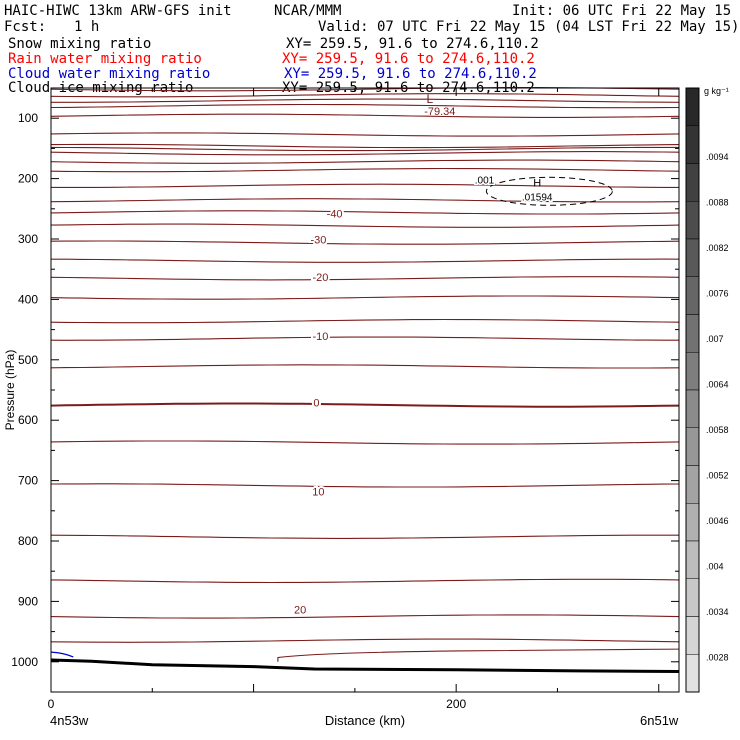 The image size is (740, 740). Describe the element at coordinates (28, 481) in the screenshot. I see `y-tick-label: 700` at that location.